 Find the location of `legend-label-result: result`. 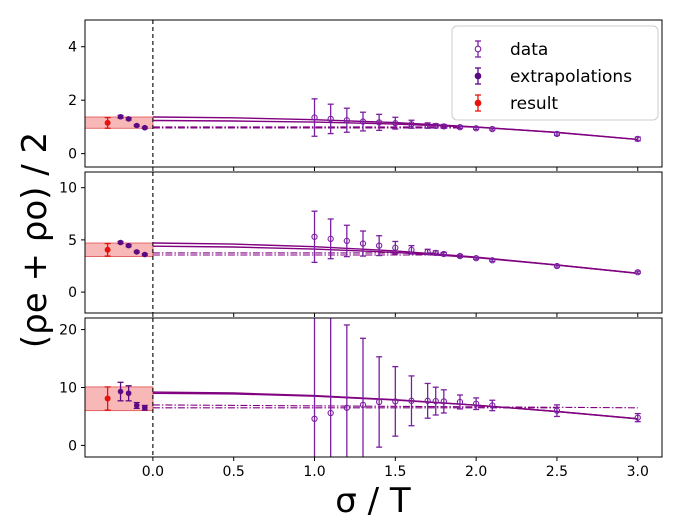

legend-label-result: result is located at coordinates (534, 104).